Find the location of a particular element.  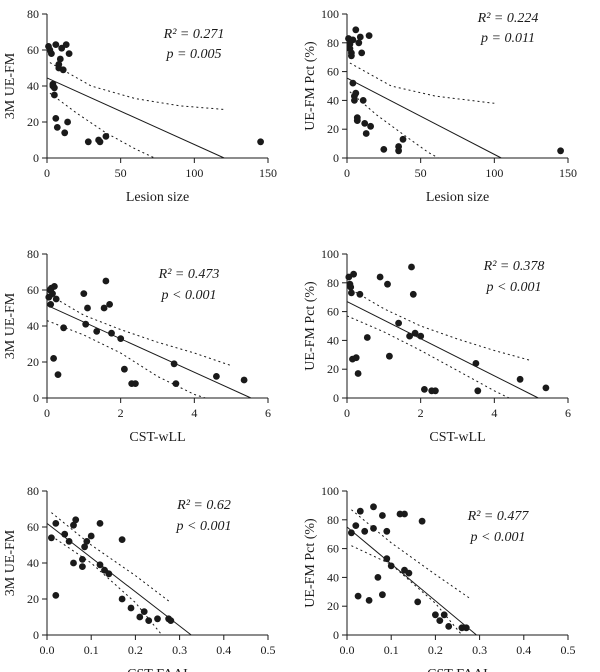

x-tick-label: 0.5 is located at coordinates (568, 650).